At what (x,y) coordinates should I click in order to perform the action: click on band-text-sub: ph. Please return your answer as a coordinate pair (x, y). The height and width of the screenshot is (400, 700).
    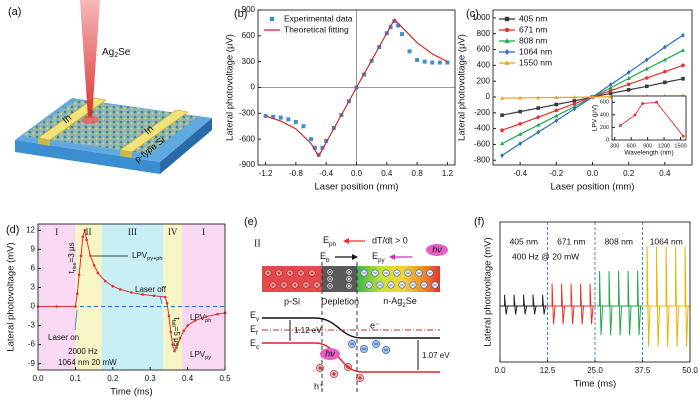
    Looking at the image, I should click on (333, 244).